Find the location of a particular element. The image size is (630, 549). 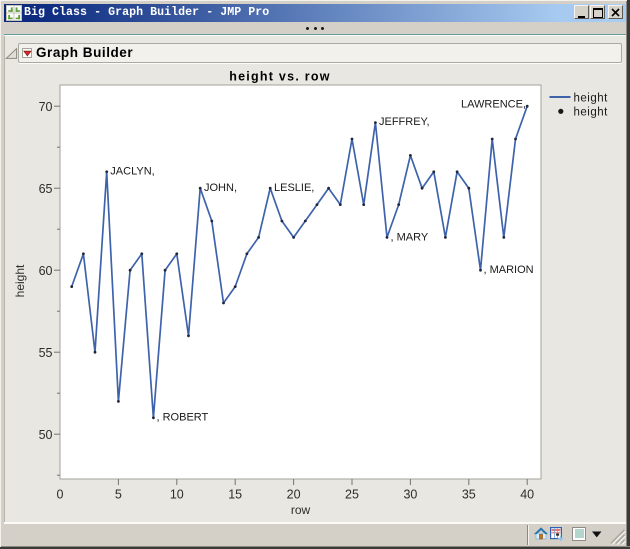

svg-text: 15 is located at coordinates (235, 495).